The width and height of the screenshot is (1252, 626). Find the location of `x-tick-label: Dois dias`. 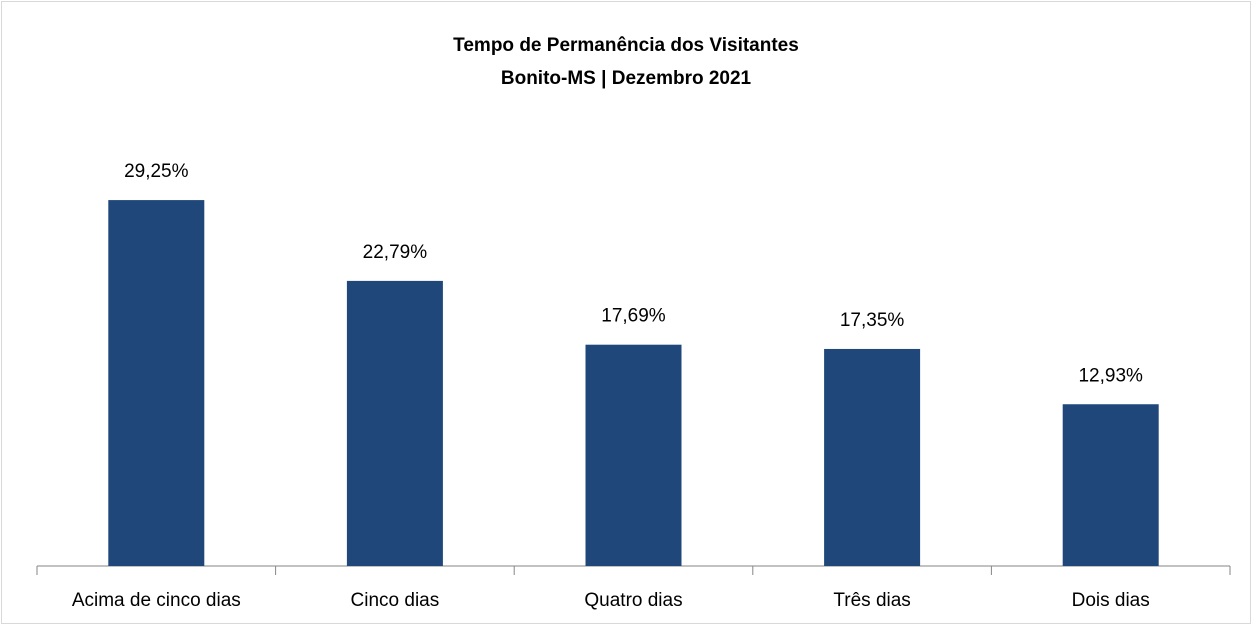

x-tick-label: Dois dias is located at coordinates (1111, 600).